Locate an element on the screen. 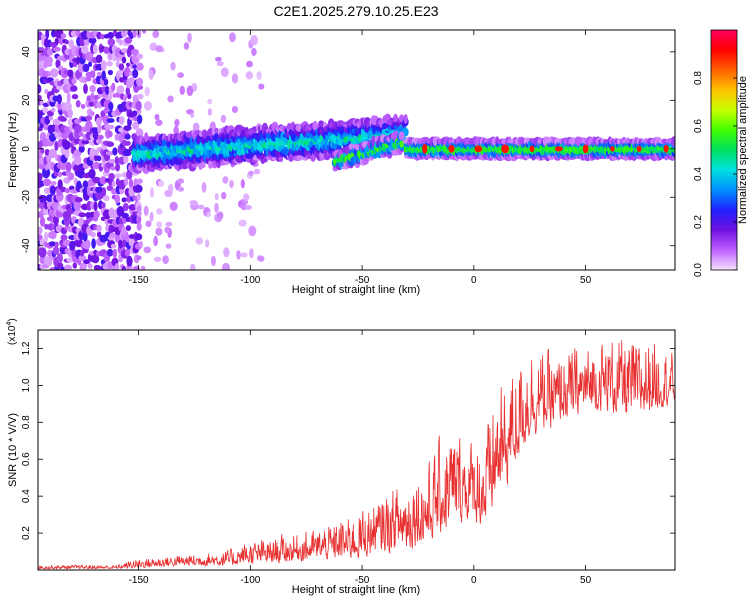 Image resolution: width=750 pixels, height=600 pixels. colorbar-tick-label: 0.2 is located at coordinates (698, 222).